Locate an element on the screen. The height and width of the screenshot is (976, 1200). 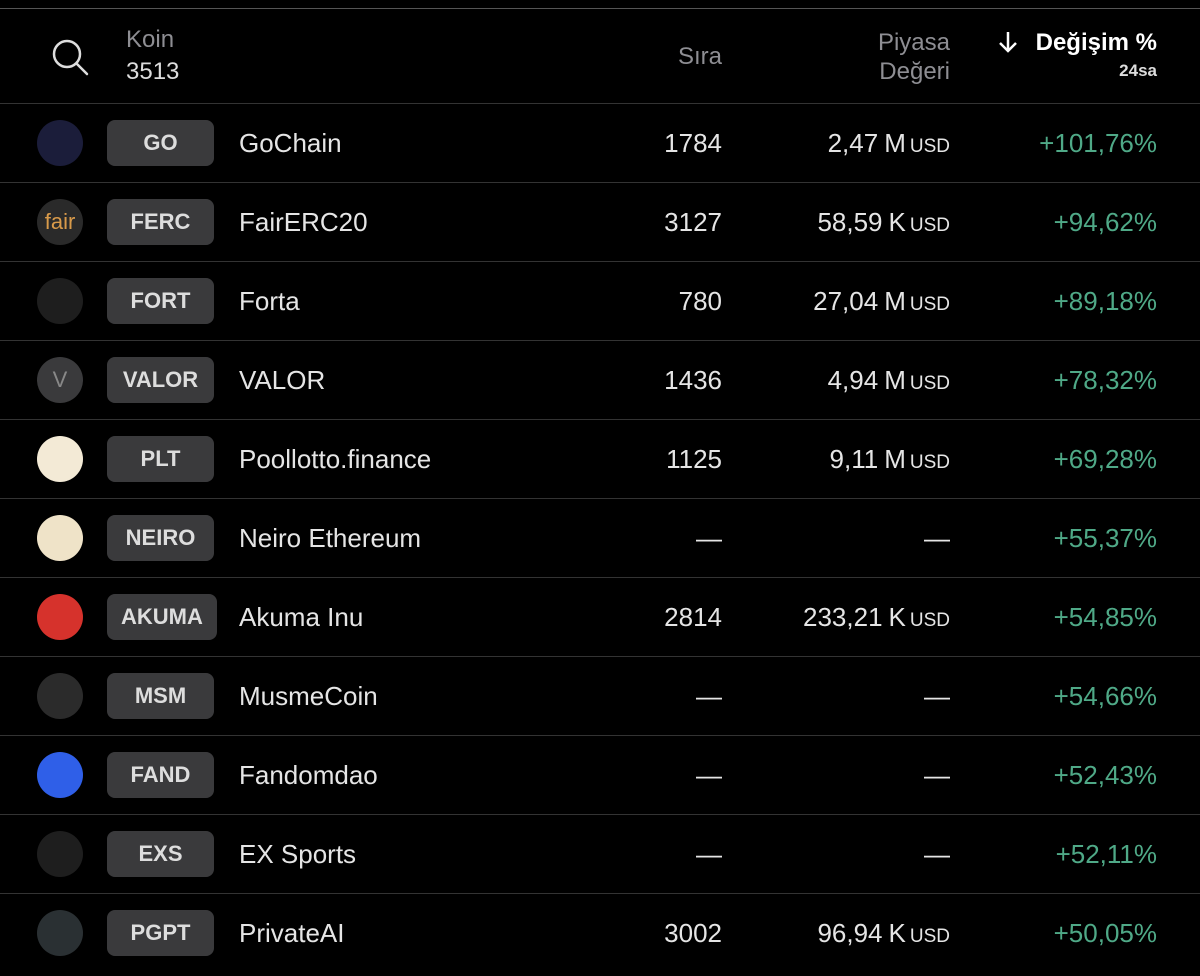
coin-row: GO GoChain 1784 2,47 M USD +101,76% is located at coordinates (600, 142).